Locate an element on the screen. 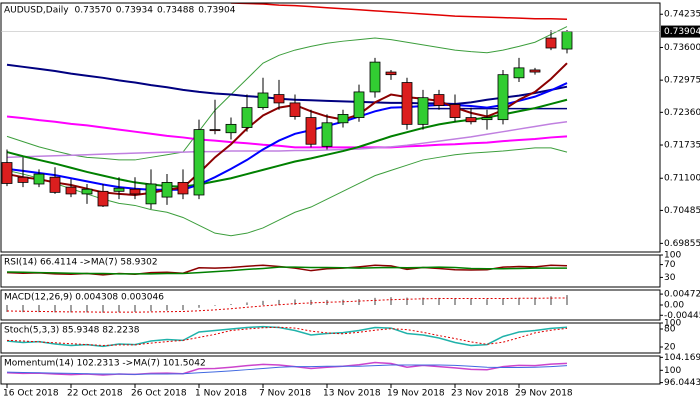 This screenshot has height=400, width=700. panel-title: RSI(14) 66.4114 ->MA(7) 58.9302 is located at coordinates (81, 263).